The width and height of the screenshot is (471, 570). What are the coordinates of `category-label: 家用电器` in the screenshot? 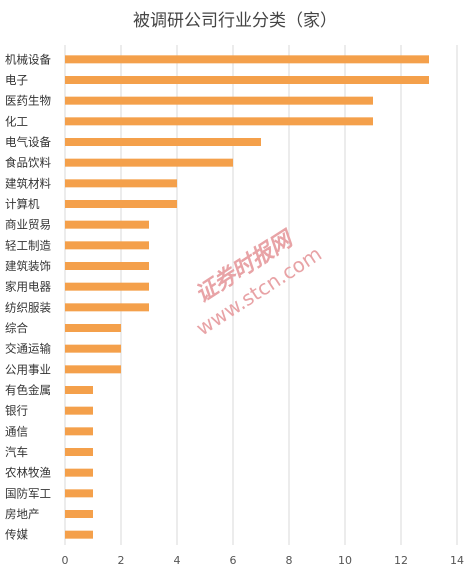 It's located at (28, 287).